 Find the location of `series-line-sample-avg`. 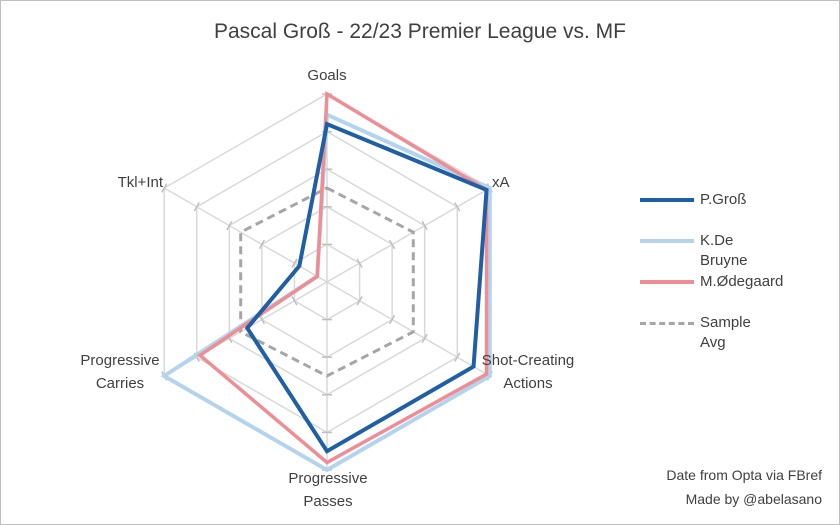

series-line-sample-avg is located at coordinates (327, 282).